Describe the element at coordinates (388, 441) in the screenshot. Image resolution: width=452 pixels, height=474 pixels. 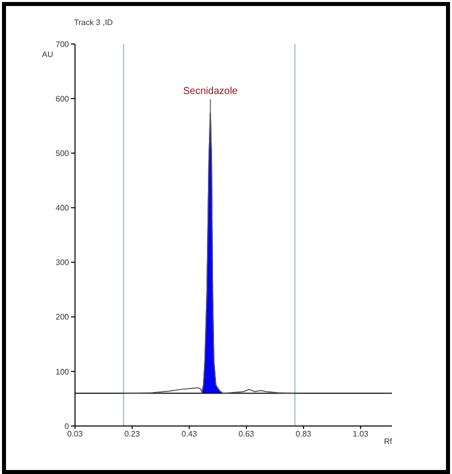
I see `x-axis-title: Rf` at that location.